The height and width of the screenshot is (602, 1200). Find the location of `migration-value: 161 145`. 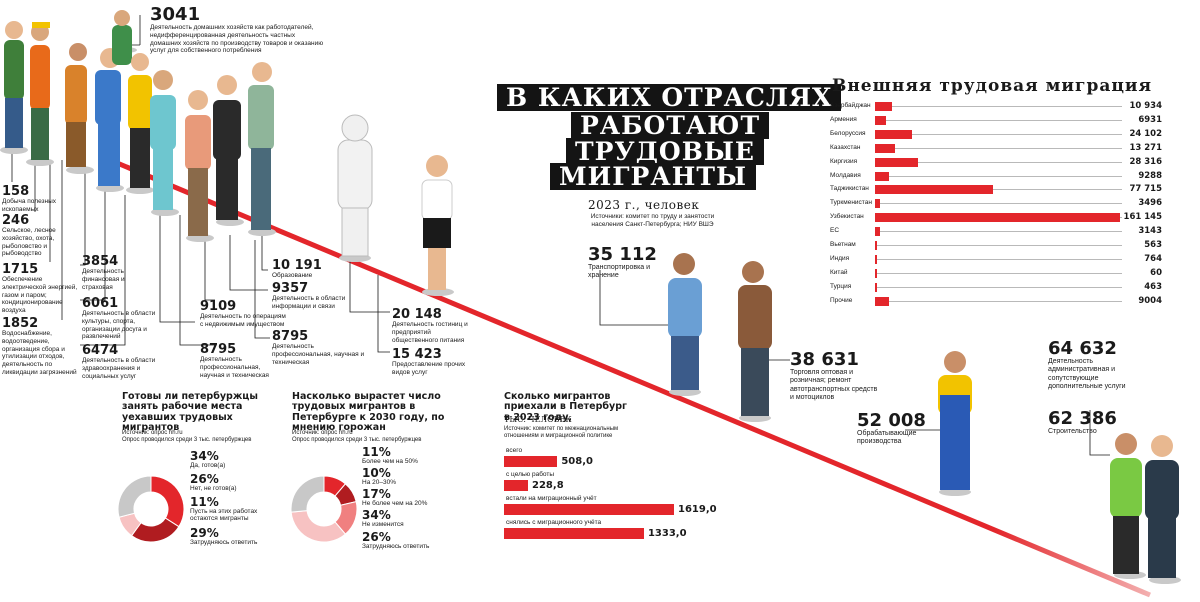

migration-value: 161 145 is located at coordinates (1142, 217).